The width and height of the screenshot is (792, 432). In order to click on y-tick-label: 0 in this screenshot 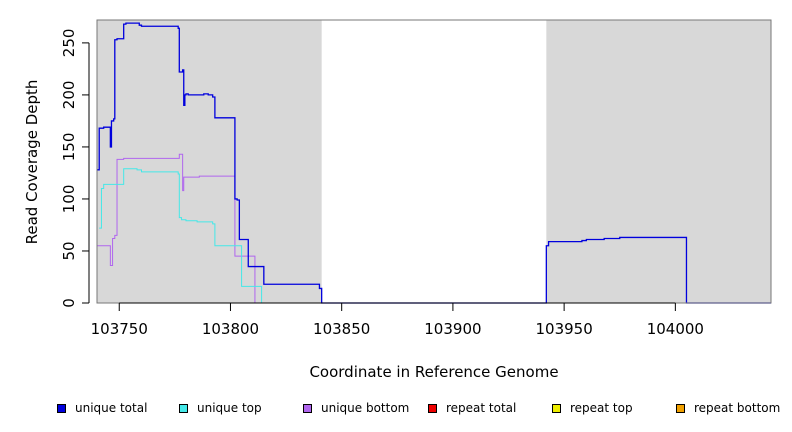, I will do `click(69, 303)`.